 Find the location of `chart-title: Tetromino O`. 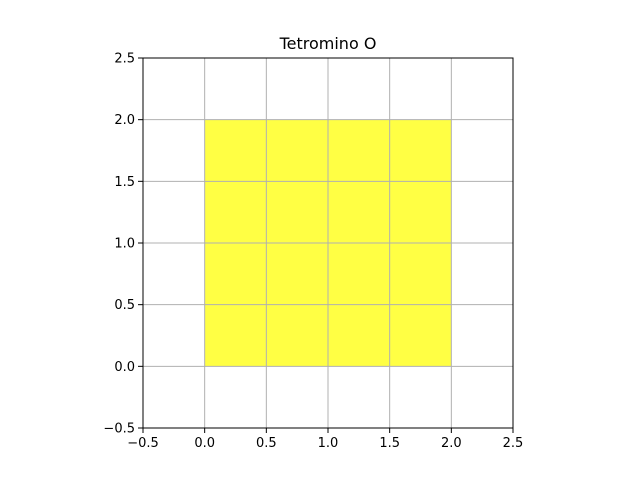

chart-title: Tetromino O is located at coordinates (328, 43).